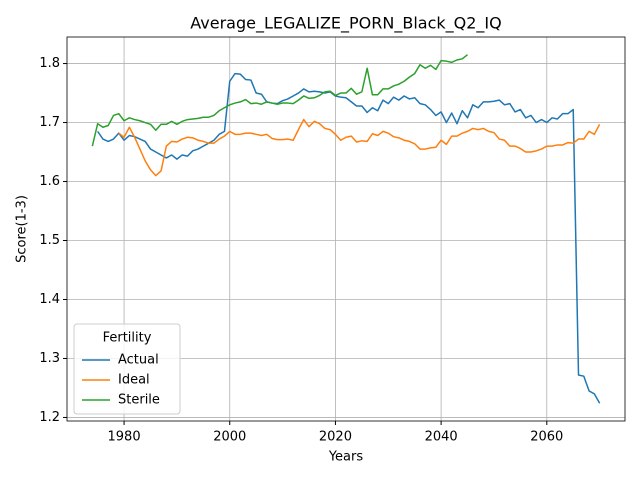  What do you see at coordinates (49, 417) in the screenshot?
I see `y-tick-label: 1.2` at bounding box center [49, 417].